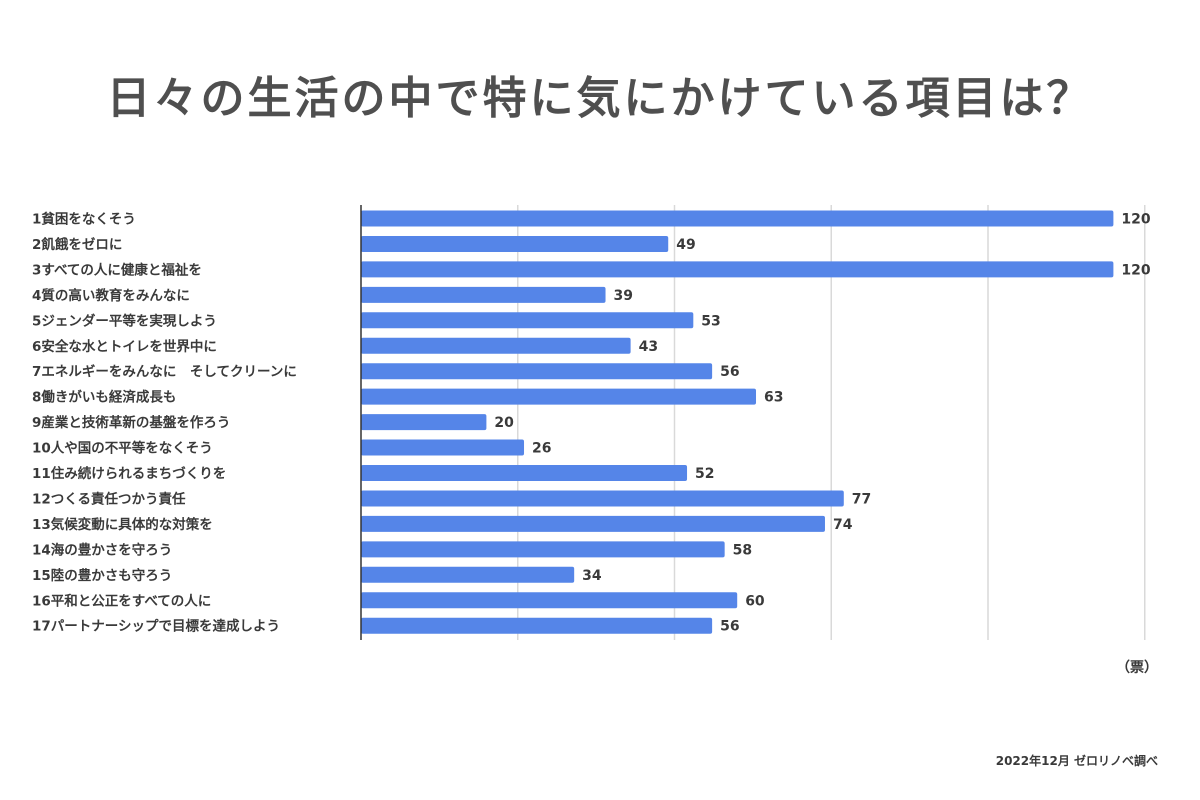  Describe the element at coordinates (704, 474) in the screenshot. I see `value-label: 52` at that location.